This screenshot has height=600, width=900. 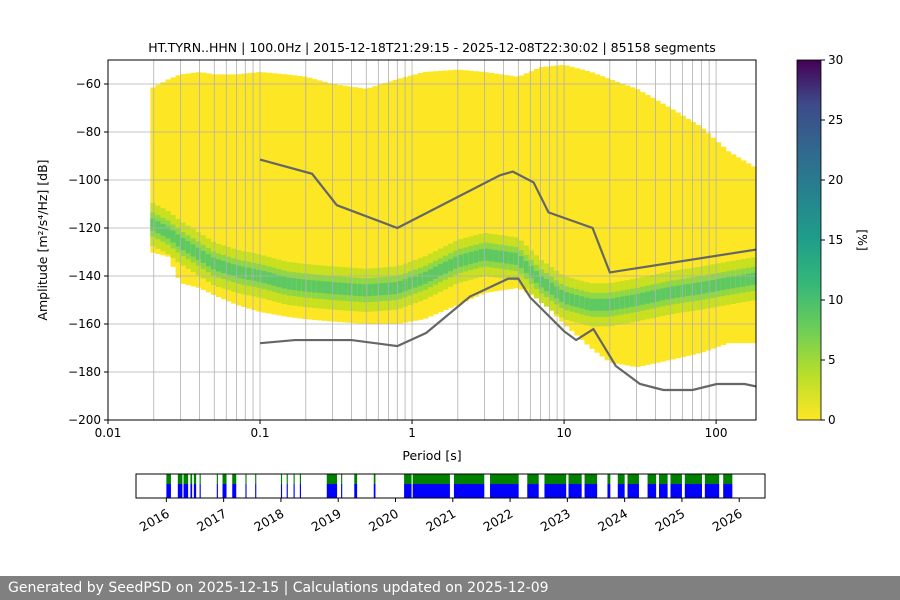 I want to click on colorbar, so click(x=809, y=240).